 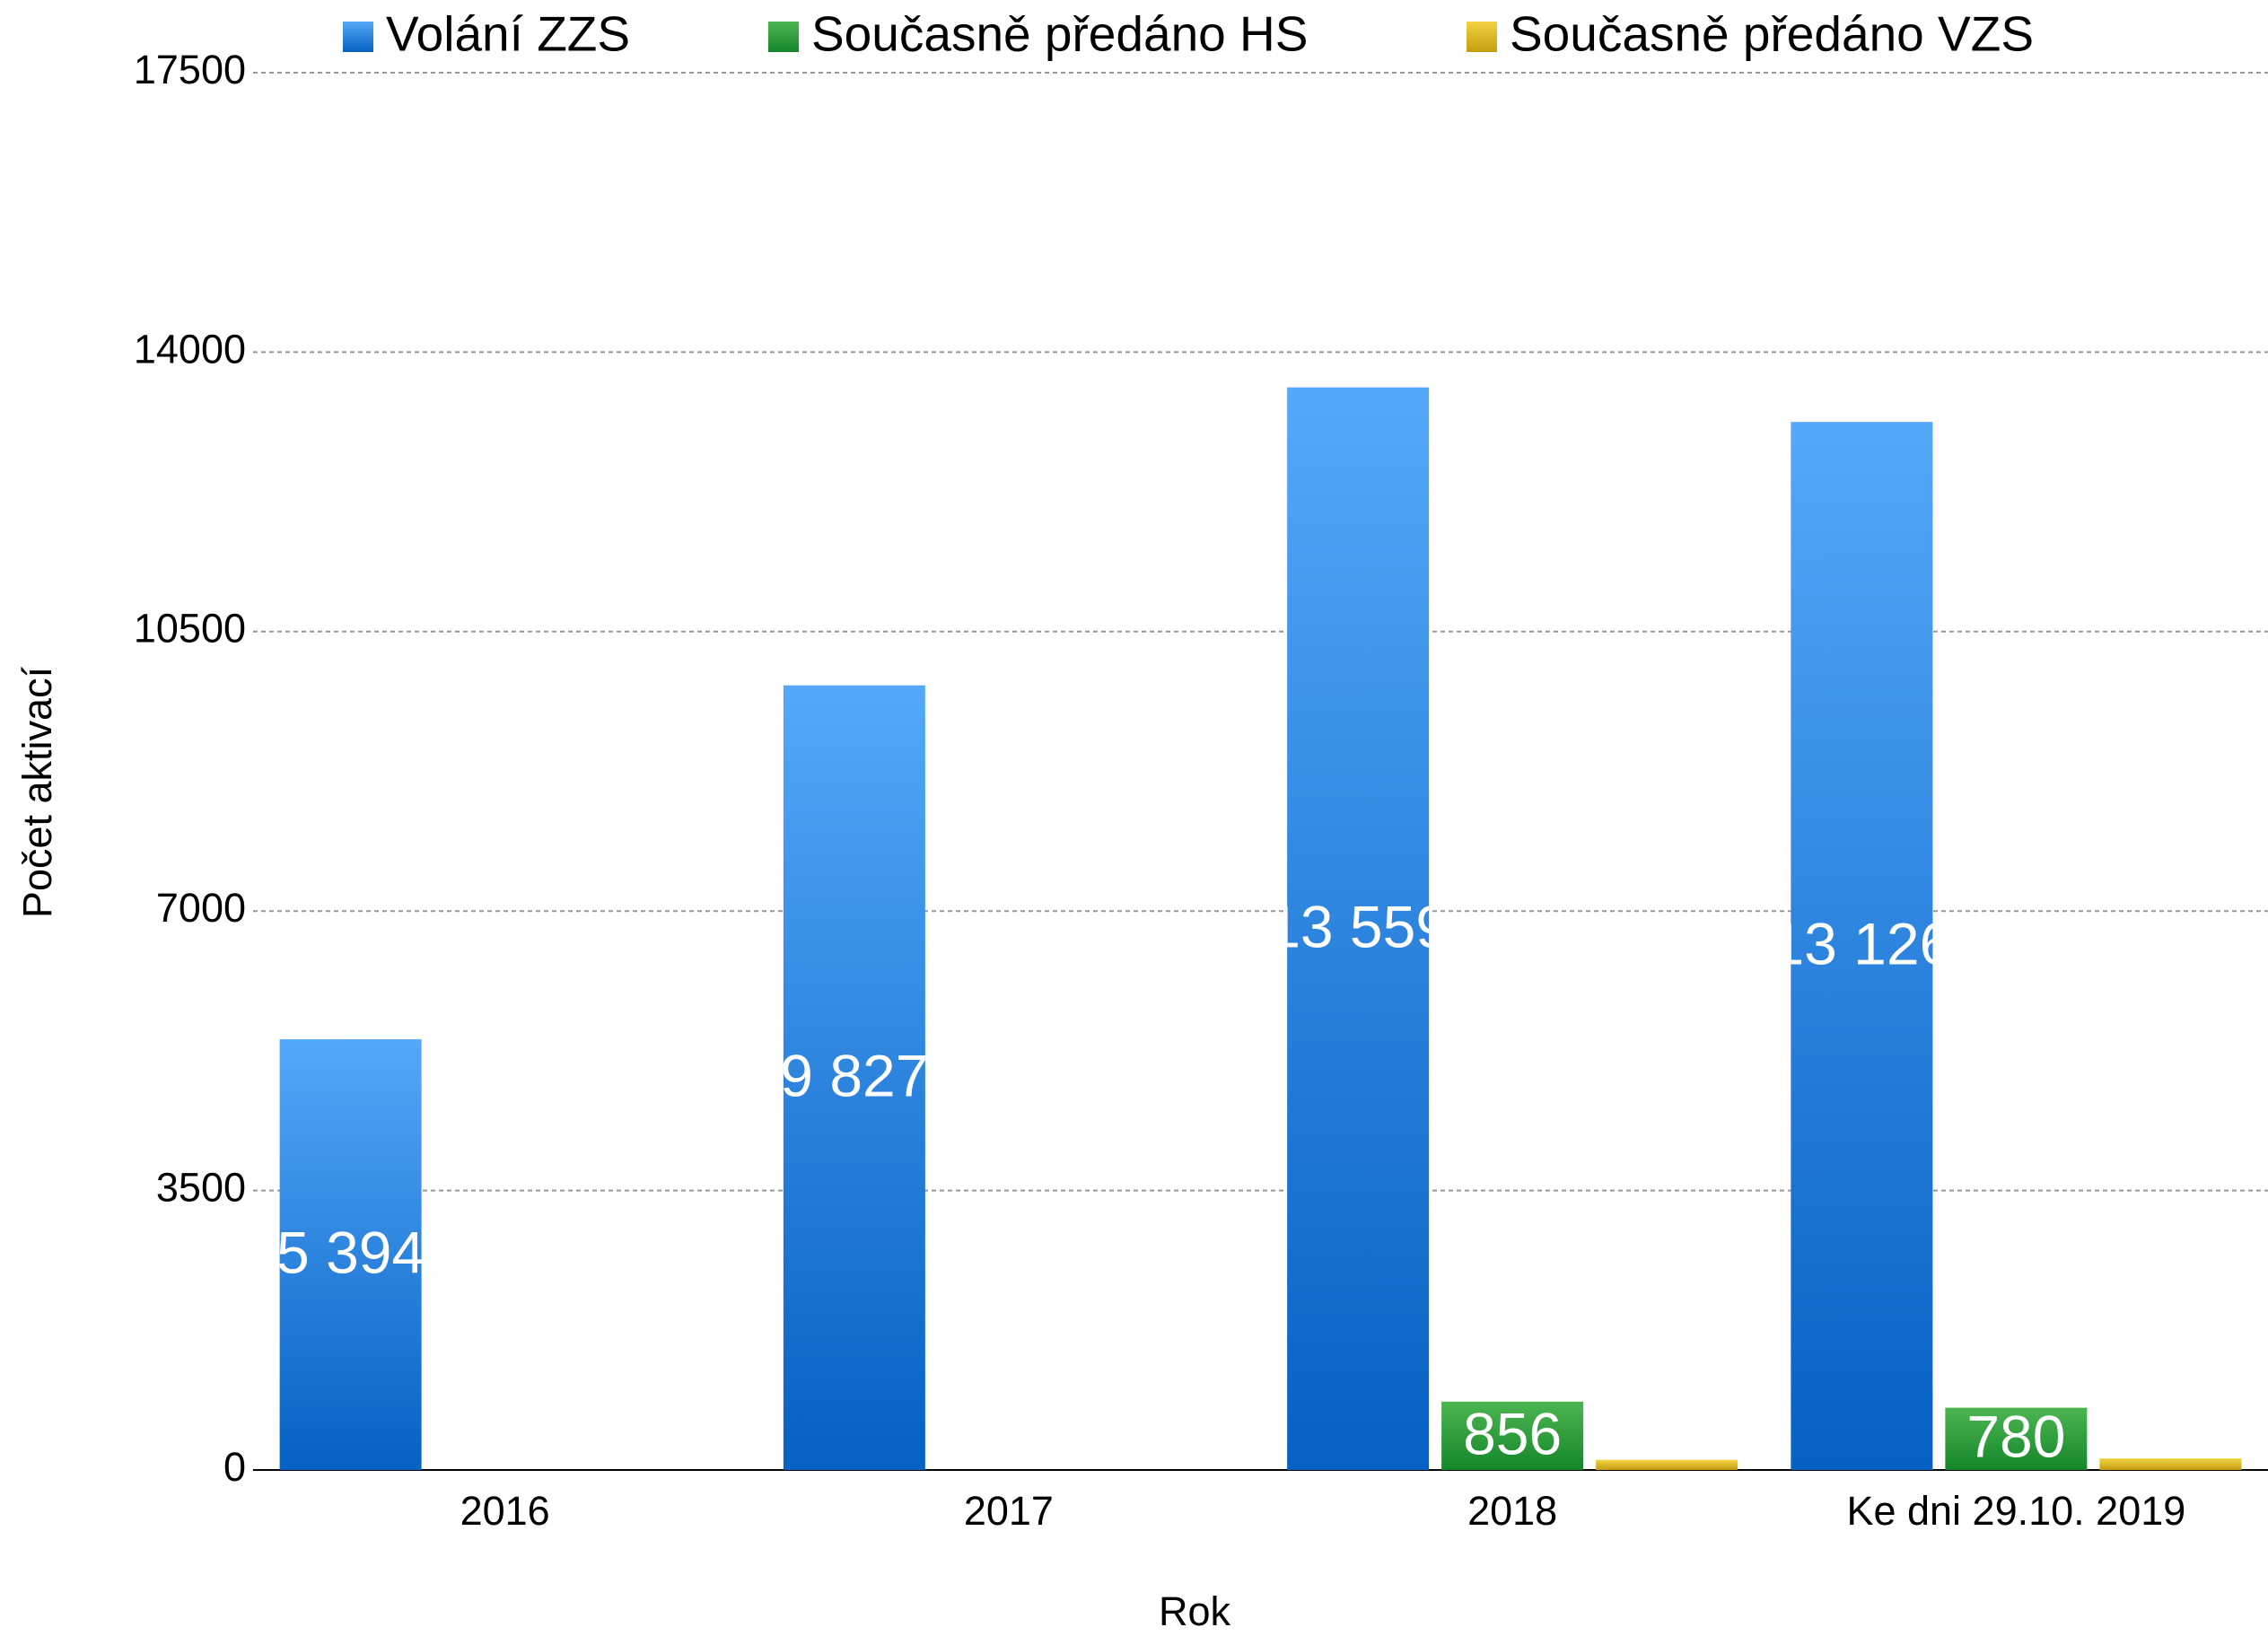 I want to click on x-tick-label: 2016, so click(x=505, y=1511).